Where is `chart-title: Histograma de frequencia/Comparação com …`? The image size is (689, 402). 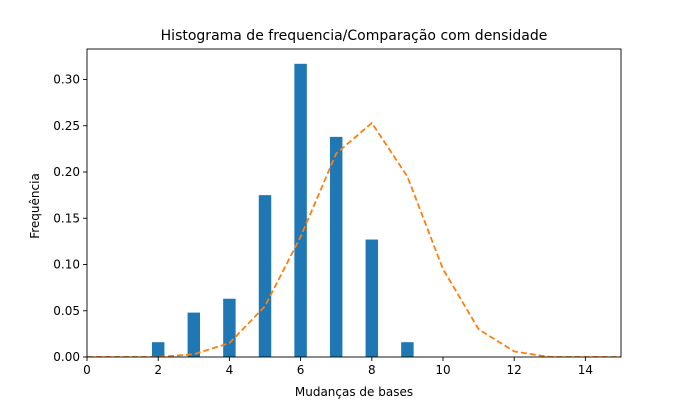
chart-title: Histograma de frequencia/Comparação com … is located at coordinates (354, 36).